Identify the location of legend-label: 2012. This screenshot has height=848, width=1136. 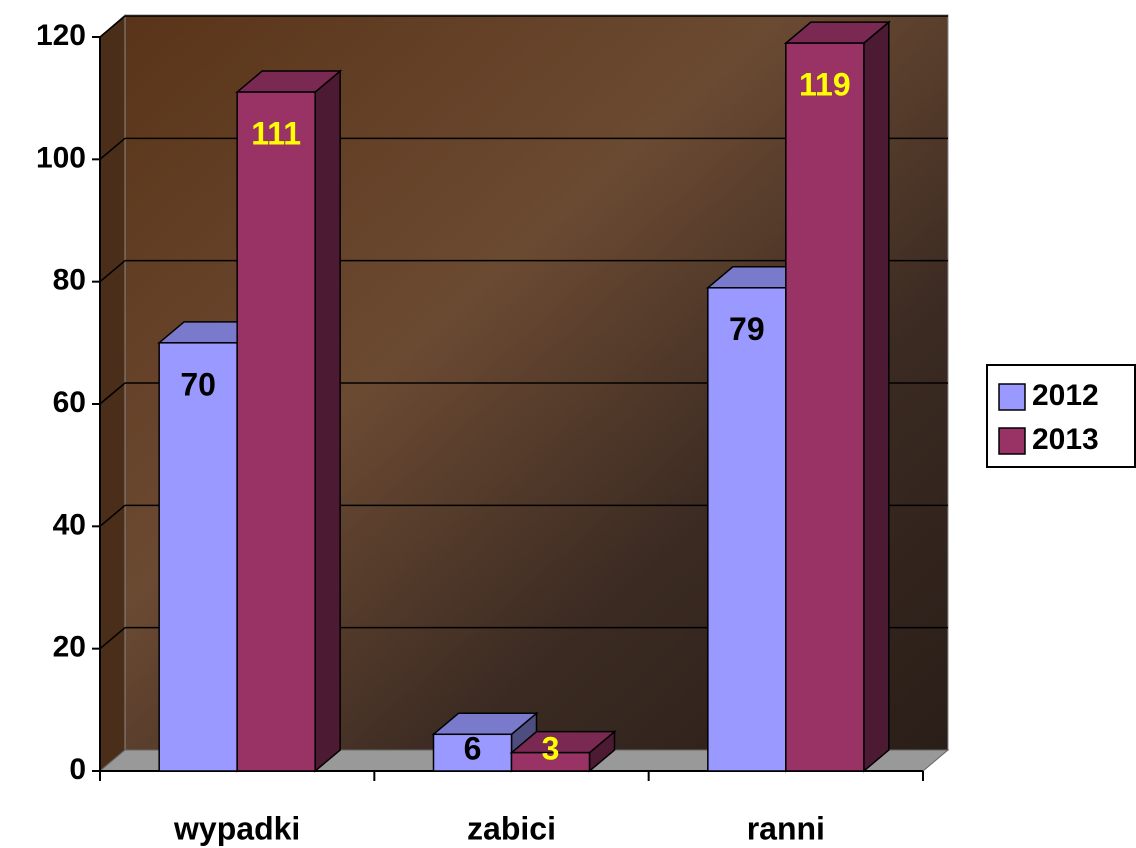
(1065, 395).